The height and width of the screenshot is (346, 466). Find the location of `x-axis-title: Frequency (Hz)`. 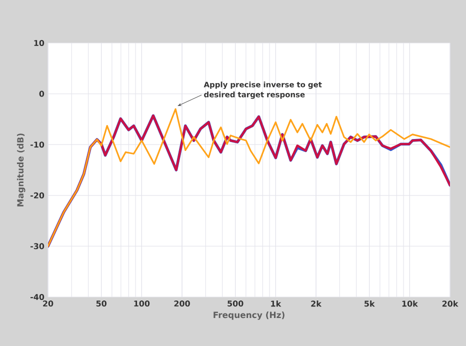

x-axis-title: Frequency (Hz) is located at coordinates (249, 316).